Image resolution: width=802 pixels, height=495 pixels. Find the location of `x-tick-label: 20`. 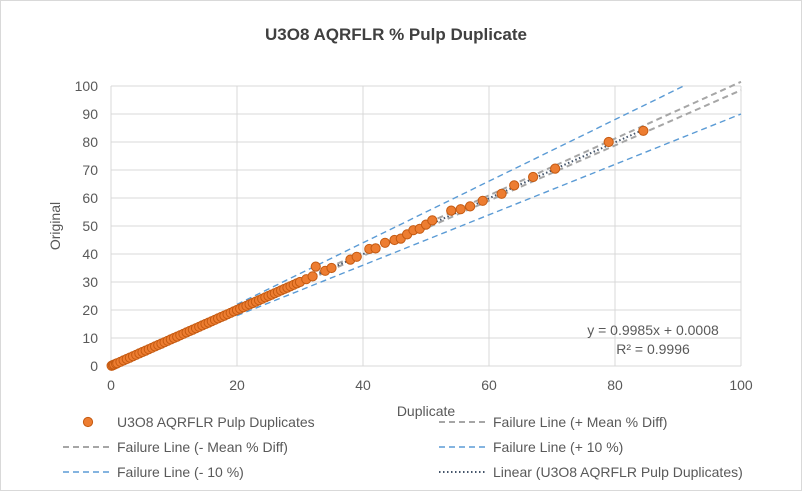

x-tick-label: 20 is located at coordinates (237, 385).